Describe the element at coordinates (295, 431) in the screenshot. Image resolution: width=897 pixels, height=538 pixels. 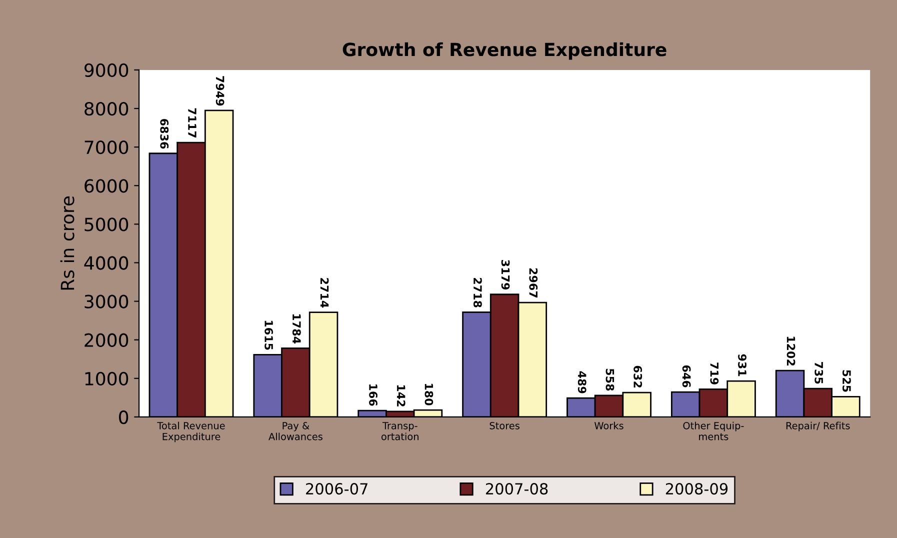
I see `x-tick-label: Pay & Allowances` at that location.